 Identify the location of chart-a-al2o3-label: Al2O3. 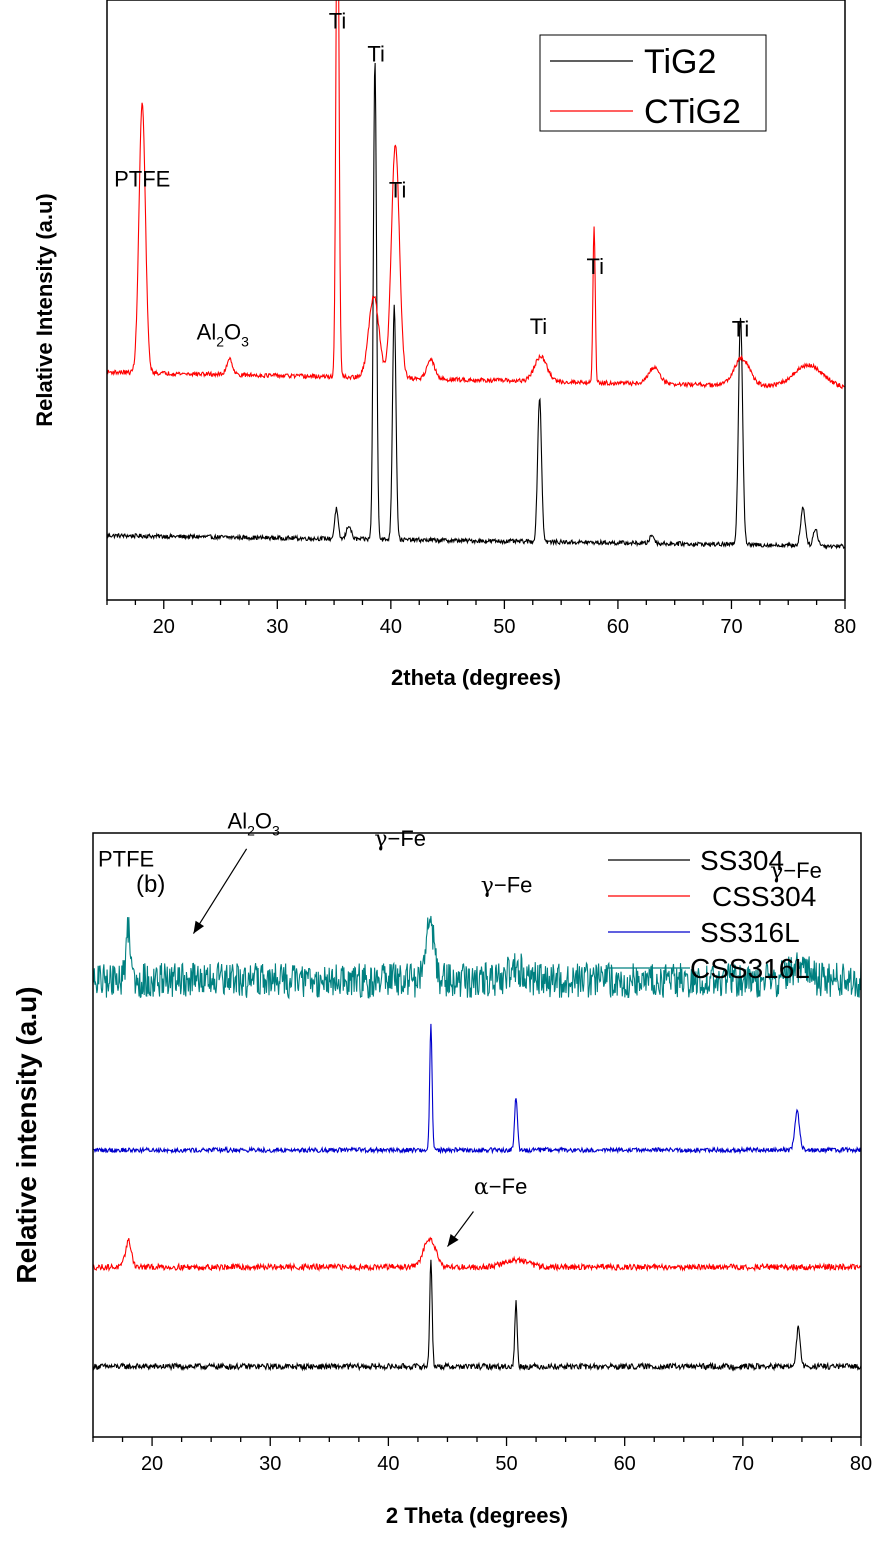
(223, 334).